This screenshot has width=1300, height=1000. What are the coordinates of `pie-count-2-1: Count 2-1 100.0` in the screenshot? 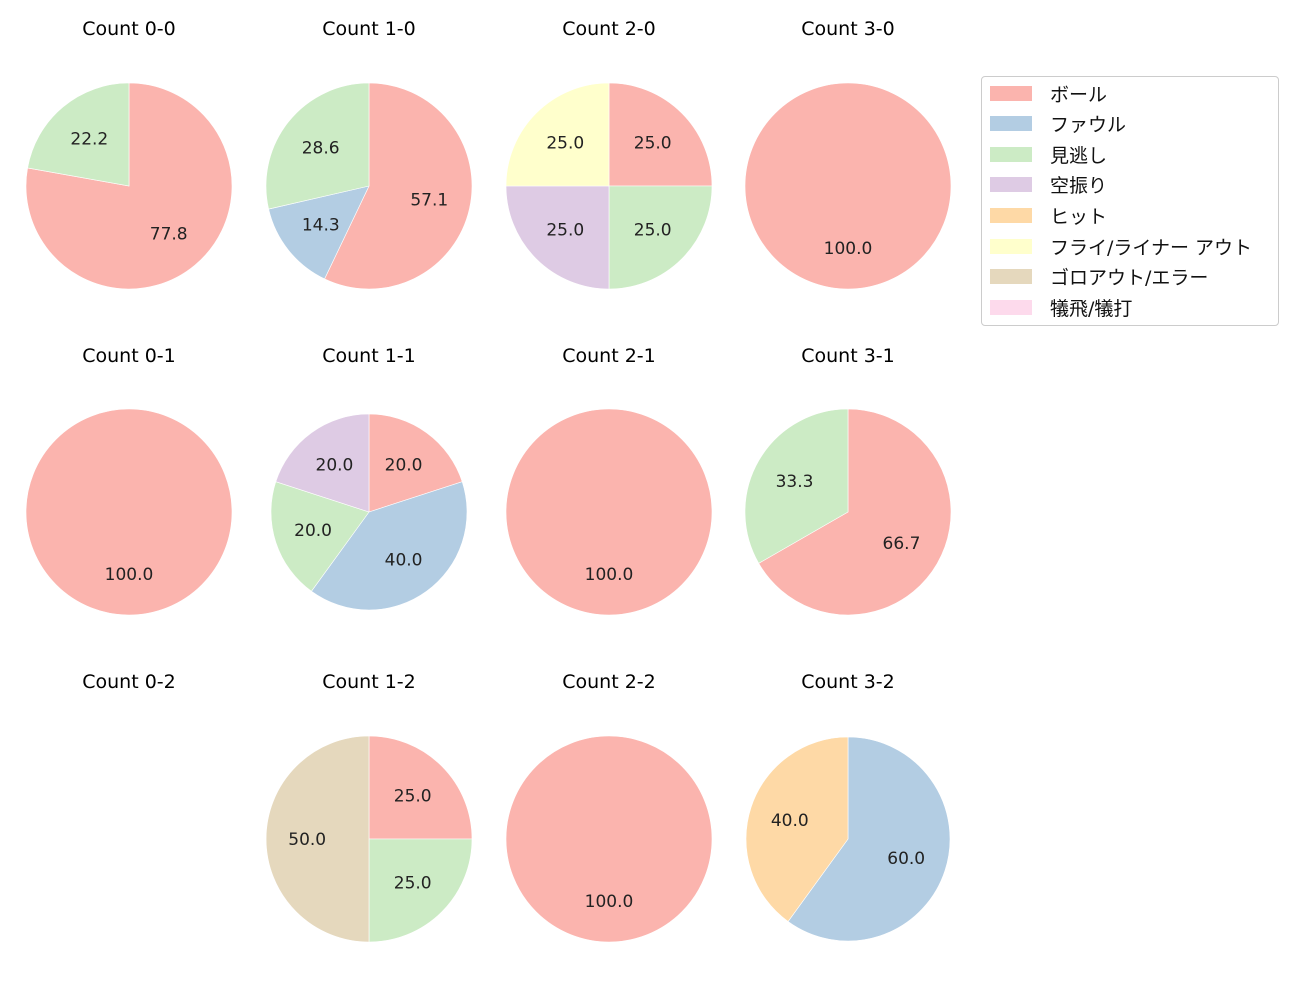 It's located at (609, 480).